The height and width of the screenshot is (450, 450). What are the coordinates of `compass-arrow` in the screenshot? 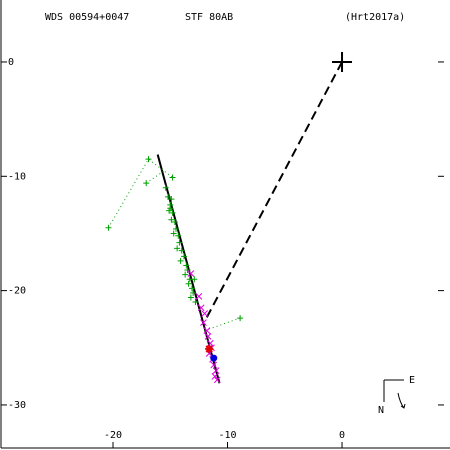 It's located at (401, 400).